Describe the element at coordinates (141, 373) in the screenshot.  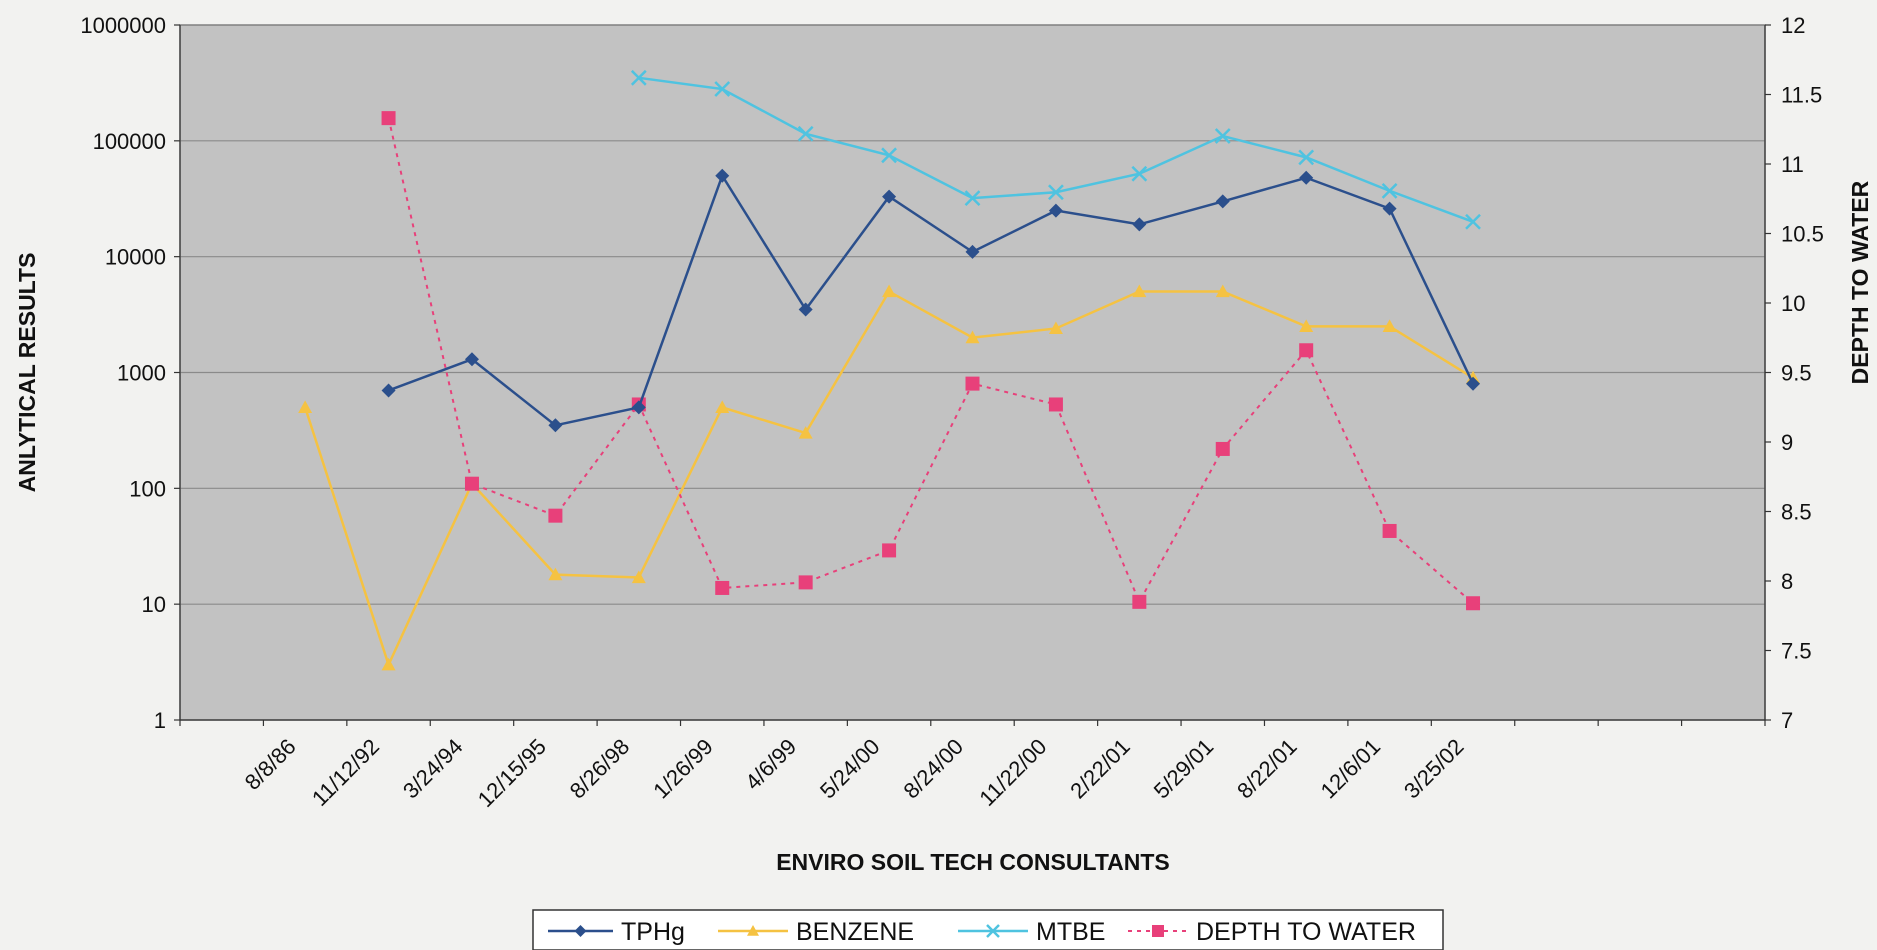
I see `left-tick-label: 1000` at that location.